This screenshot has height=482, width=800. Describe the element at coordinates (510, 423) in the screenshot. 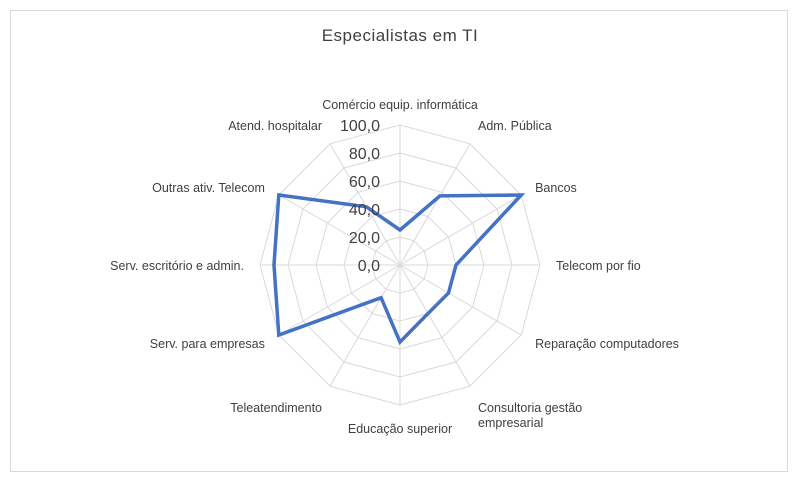

I see `category-label-line: empresarial` at that location.